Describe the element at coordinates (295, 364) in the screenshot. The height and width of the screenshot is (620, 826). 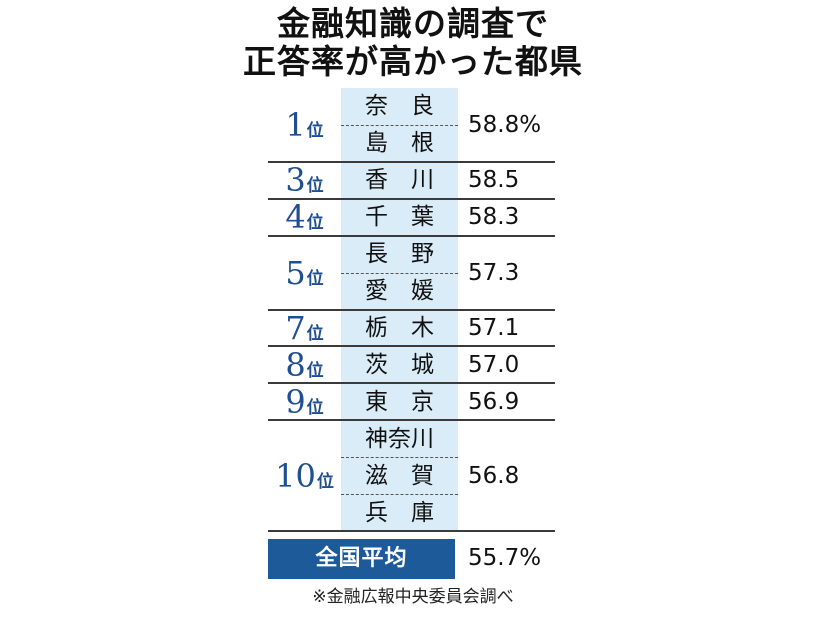
I see `rank-number: 8` at that location.